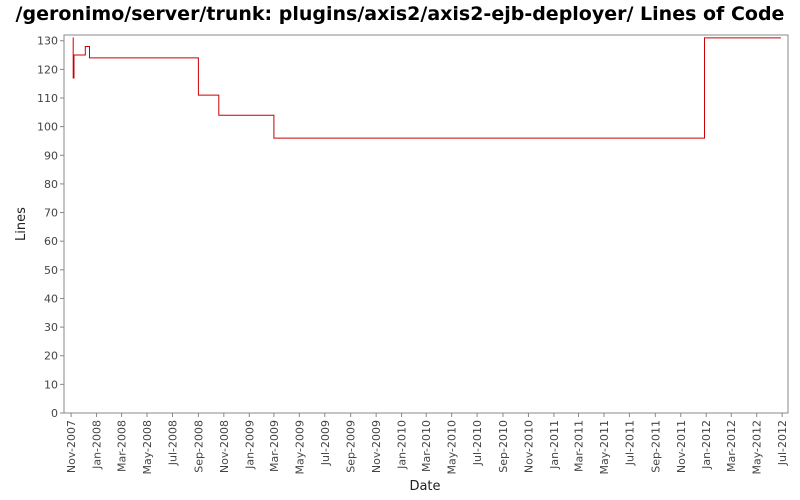  Describe the element at coordinates (528, 446) in the screenshot. I see `x-tick-label: Nov-2010` at that location.